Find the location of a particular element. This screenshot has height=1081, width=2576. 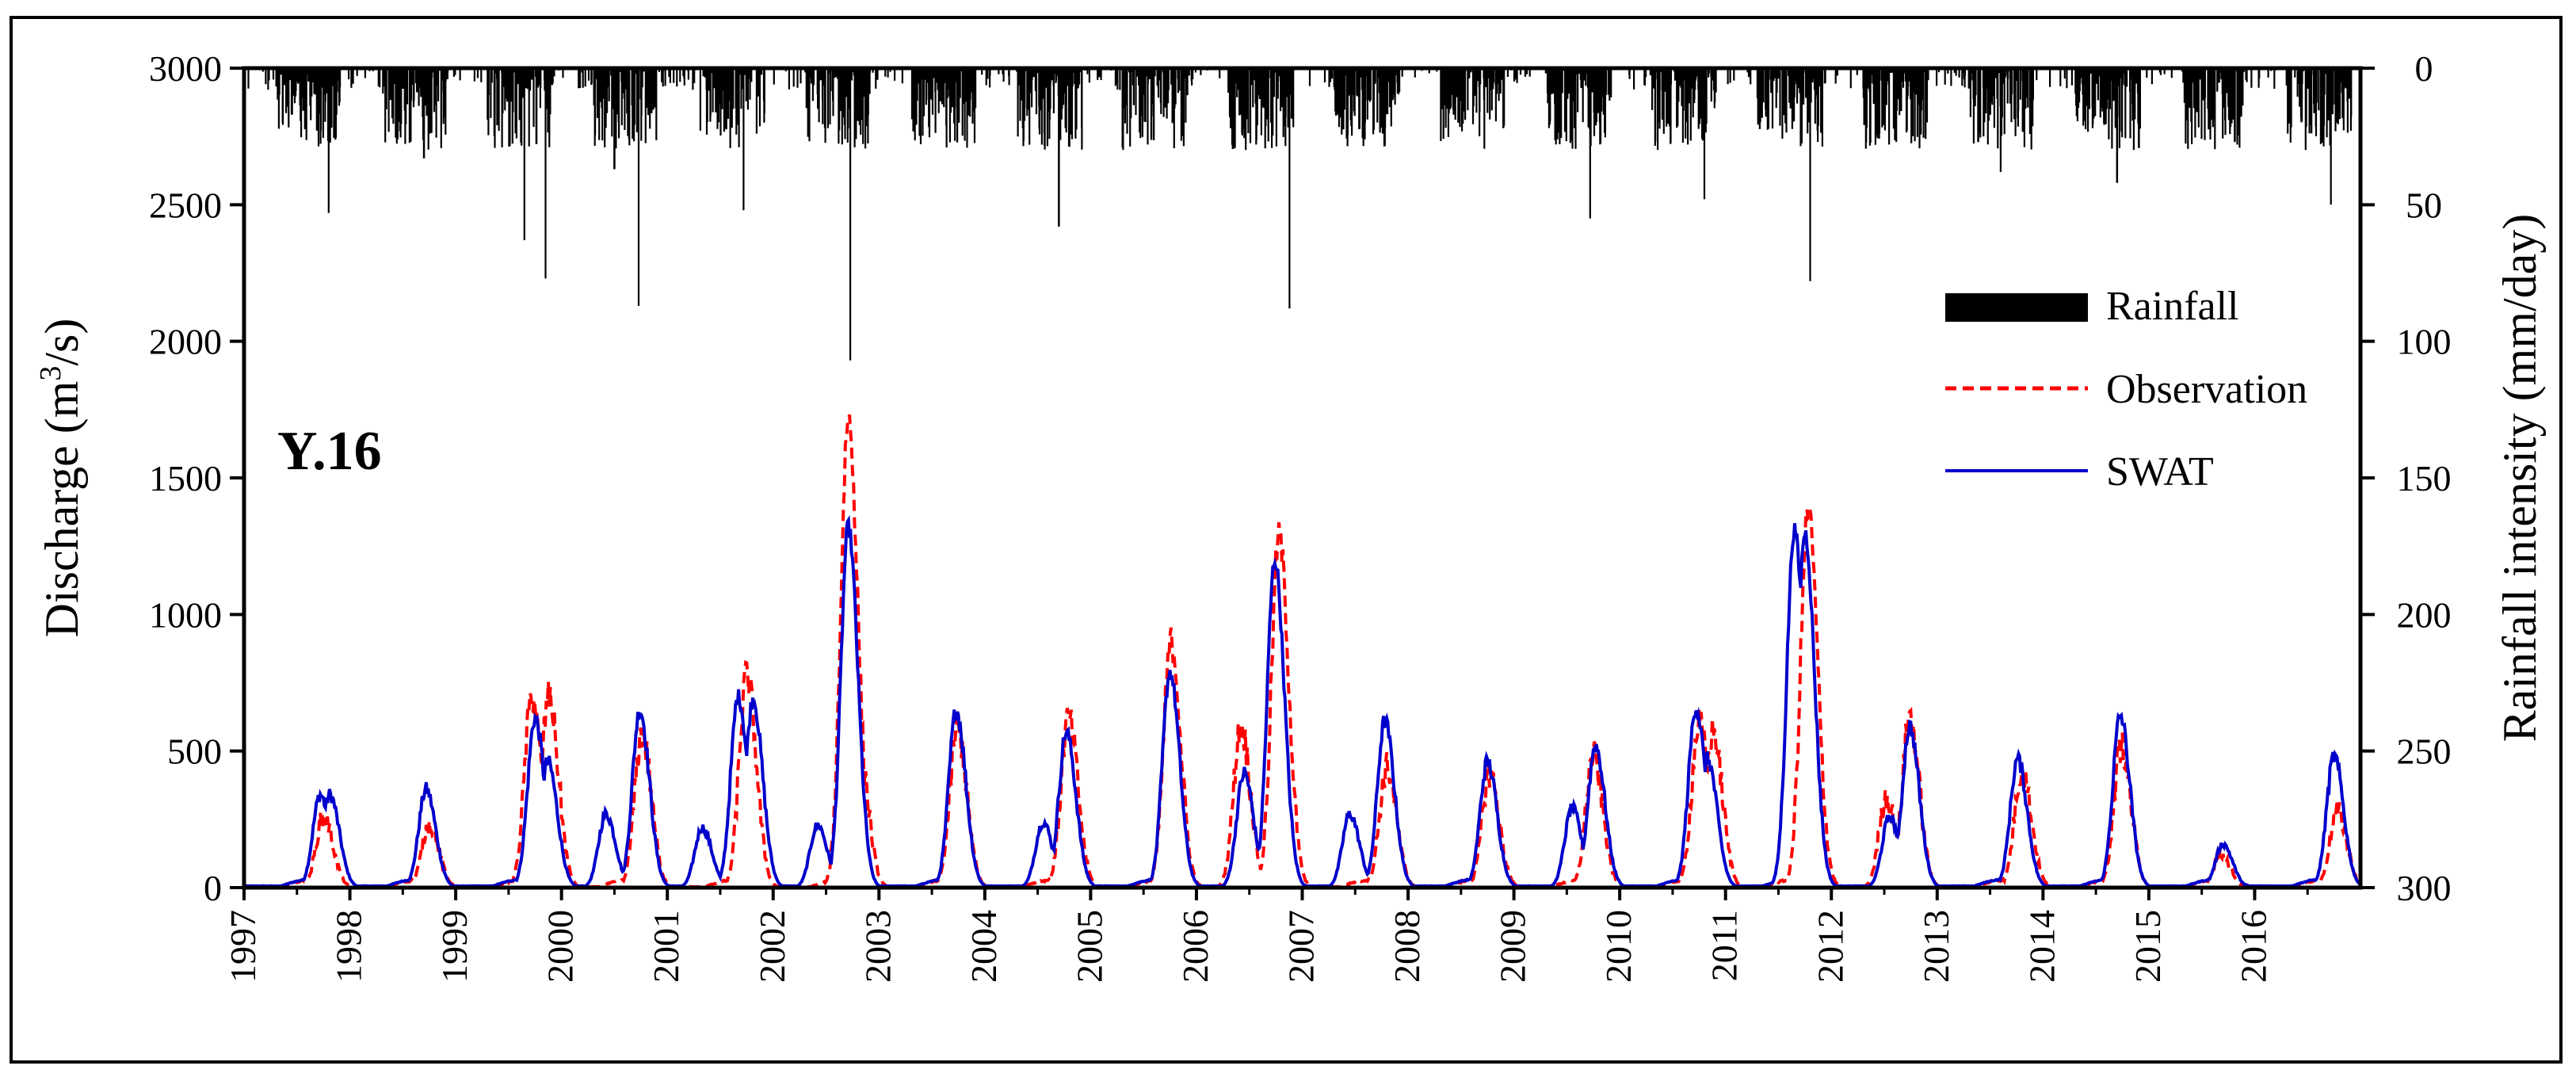

x-tick-label: 2002 is located at coordinates (772, 946).